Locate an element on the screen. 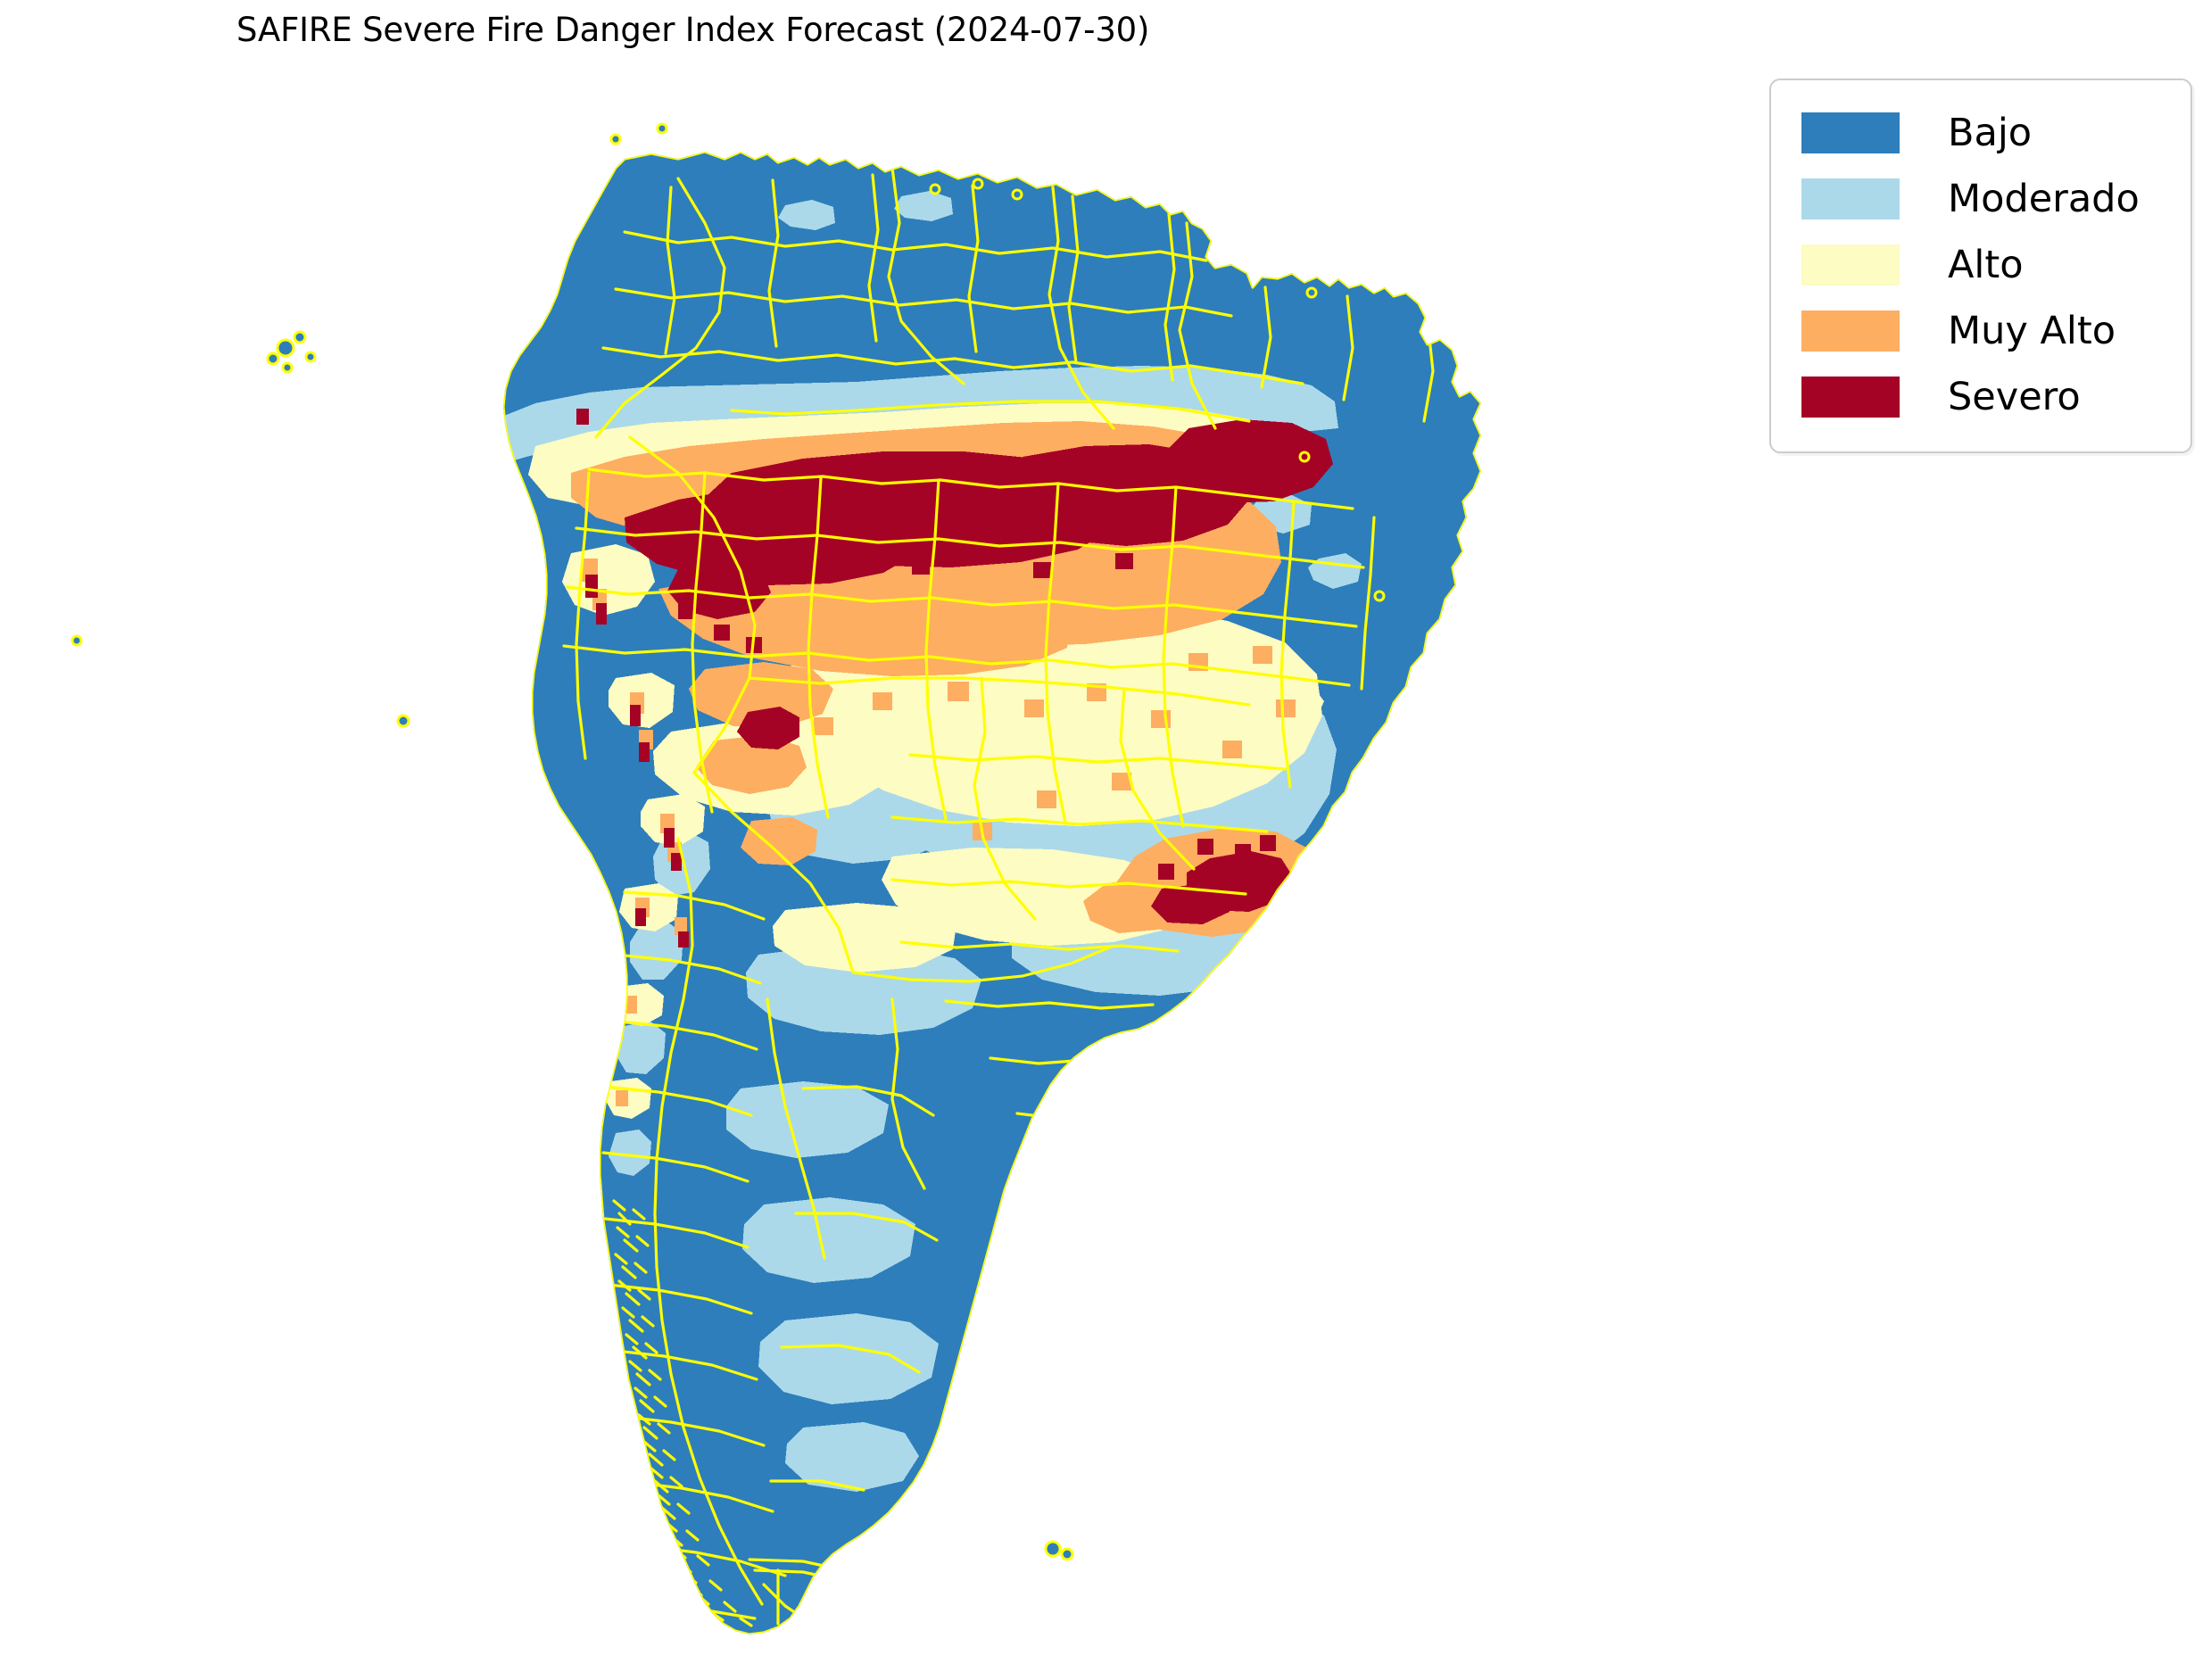  legend-label-severo: Severo is located at coordinates (2014, 397).